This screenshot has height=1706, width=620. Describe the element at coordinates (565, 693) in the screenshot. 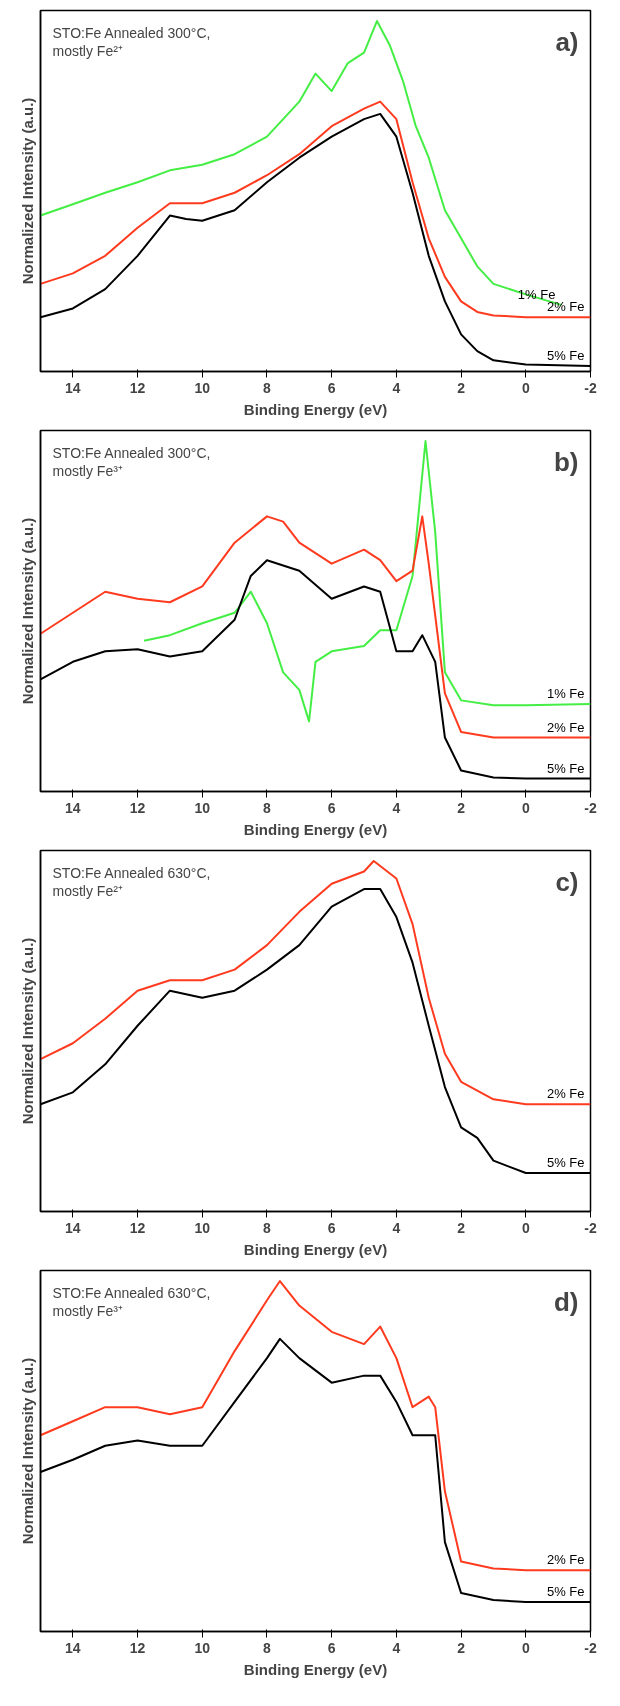

I see `series-label: 1% Fe` at that location.